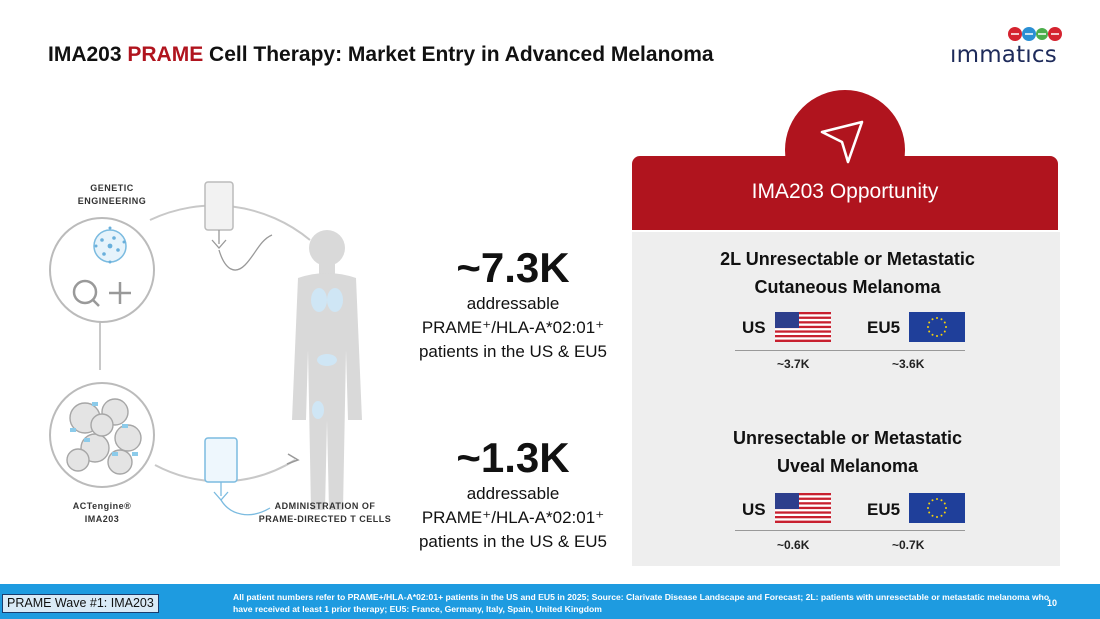  What do you see at coordinates (325, 512) in the screenshot?
I see `label-administration: ADMINISTRATION OF PRAME-DIRECTED T CELLS` at bounding box center [325, 512].